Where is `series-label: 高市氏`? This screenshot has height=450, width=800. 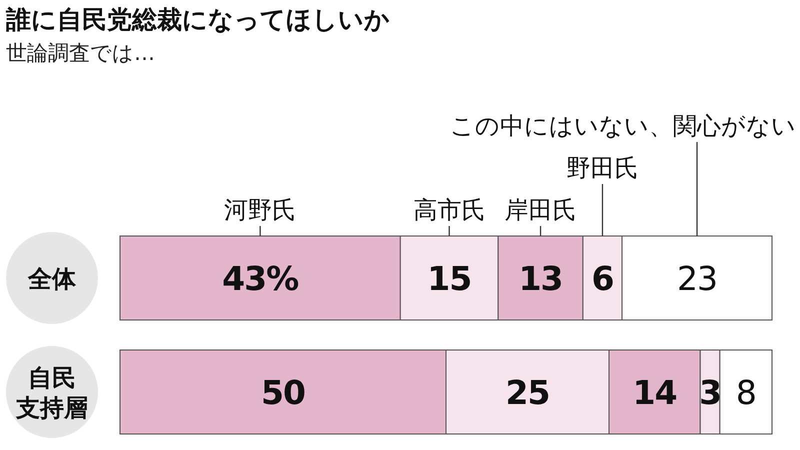
series-label: 高市氏 is located at coordinates (449, 210).